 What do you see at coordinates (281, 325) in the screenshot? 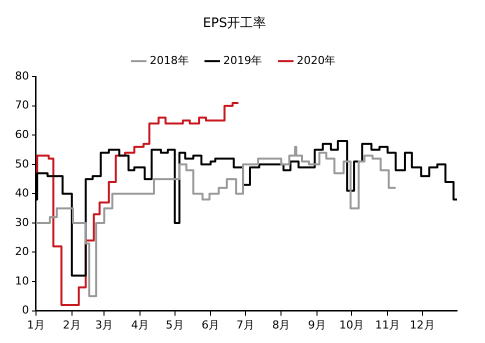
I see `x-tick-label: 8月` at bounding box center [281, 325].